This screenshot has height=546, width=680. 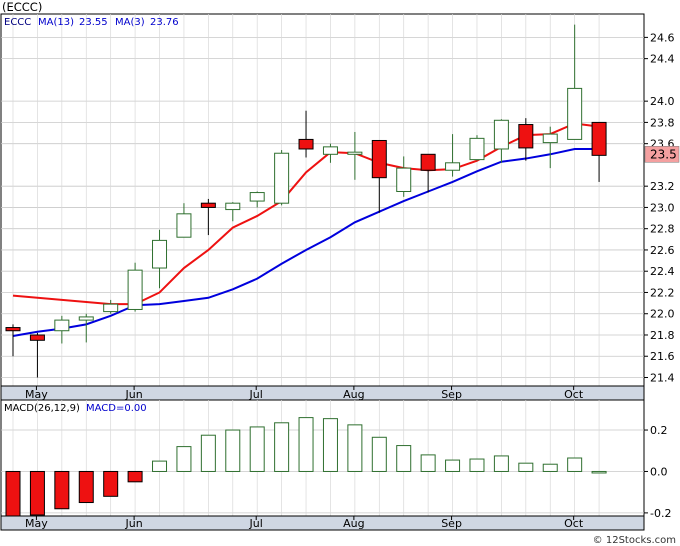 I want to click on price-tick-label: 21.6, so click(x=662, y=356).